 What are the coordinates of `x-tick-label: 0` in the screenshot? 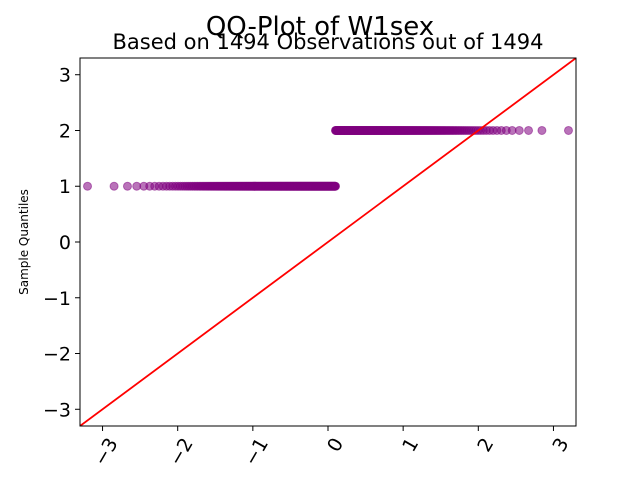 It's located at (335, 444).